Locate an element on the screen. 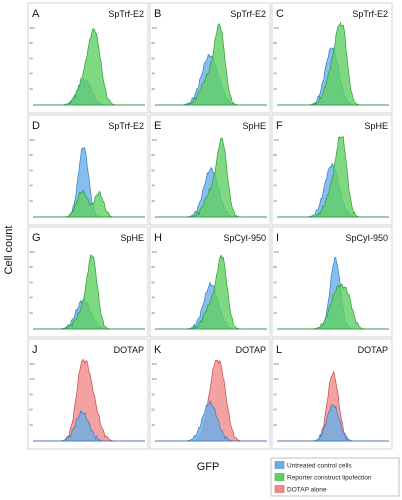  legend-item-untreated: Untreated control cells is located at coordinates (313, 465).